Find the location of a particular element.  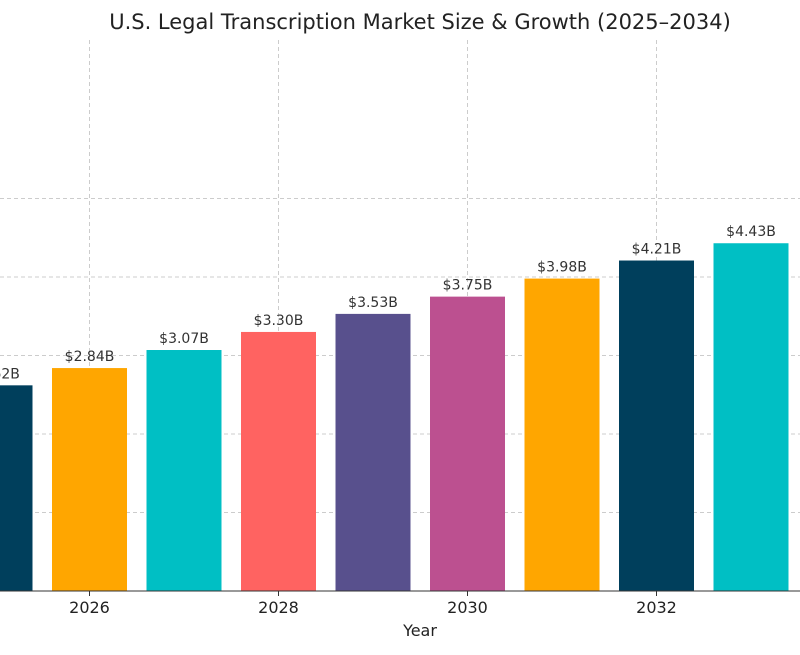

x-tick-label-2028: 2028 is located at coordinates (278, 607).